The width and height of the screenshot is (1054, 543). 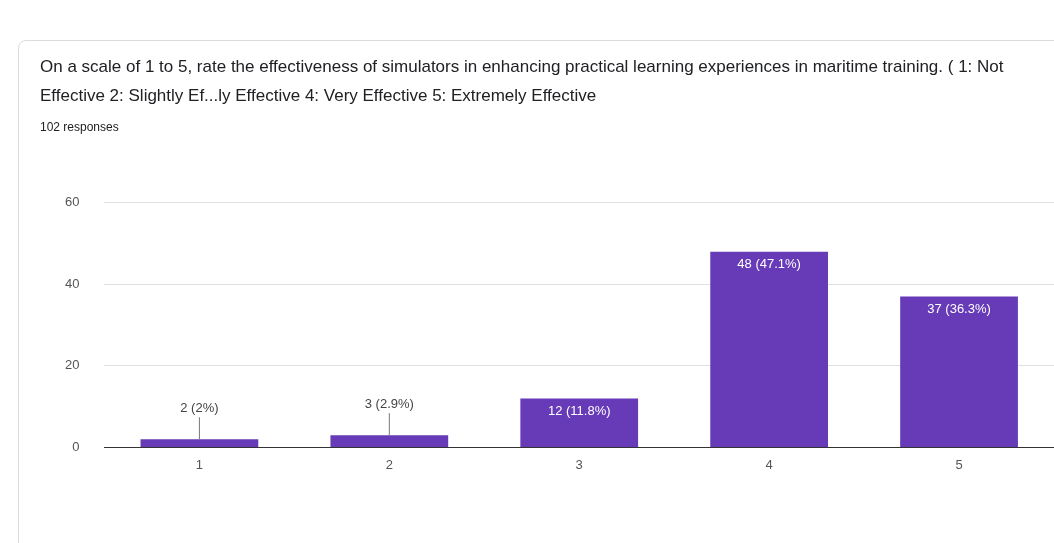 I want to click on chart-subtitle: 102 responses, so click(x=79, y=127).